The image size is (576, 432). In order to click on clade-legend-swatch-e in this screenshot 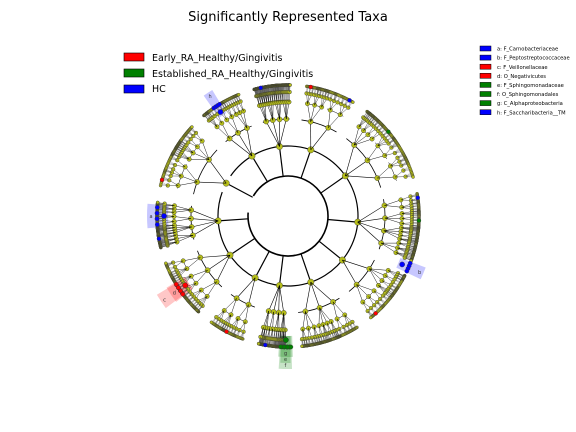, I will do `click(485, 85)`.